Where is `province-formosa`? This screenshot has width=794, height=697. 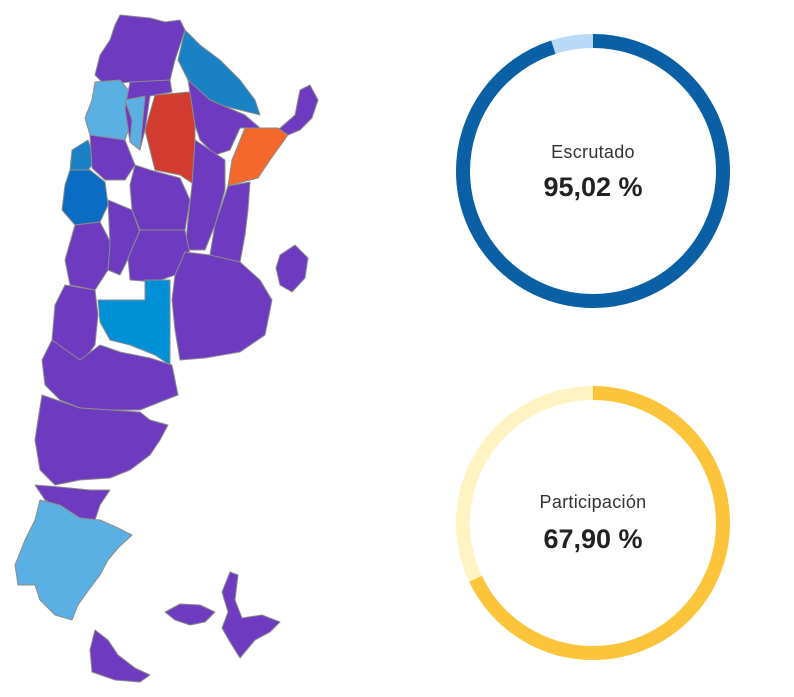
province-formosa is located at coordinates (219, 72).